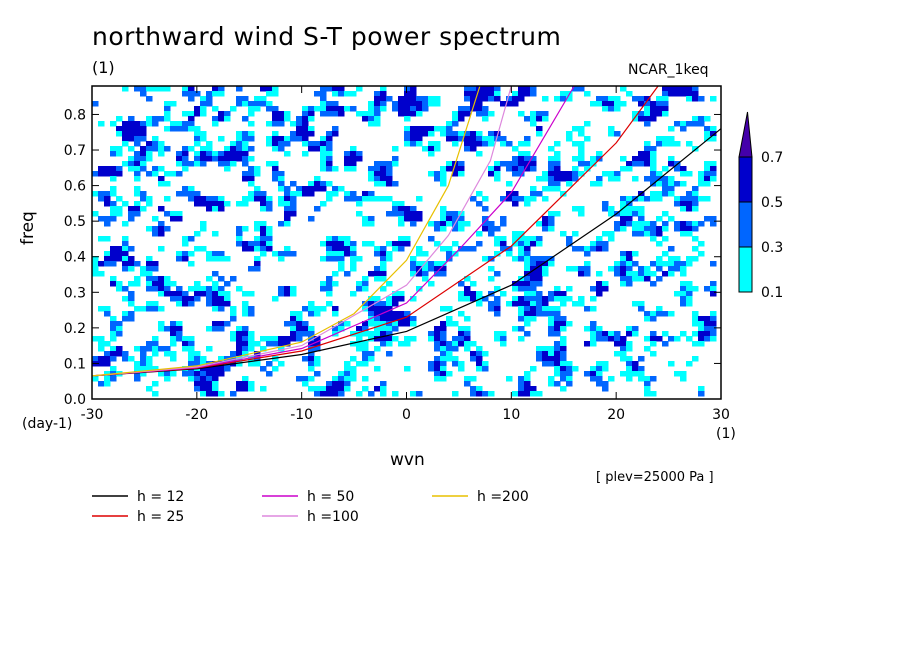  Describe the element at coordinates (75, 364) in the screenshot. I see `y-tick-label: 0.1` at that location.